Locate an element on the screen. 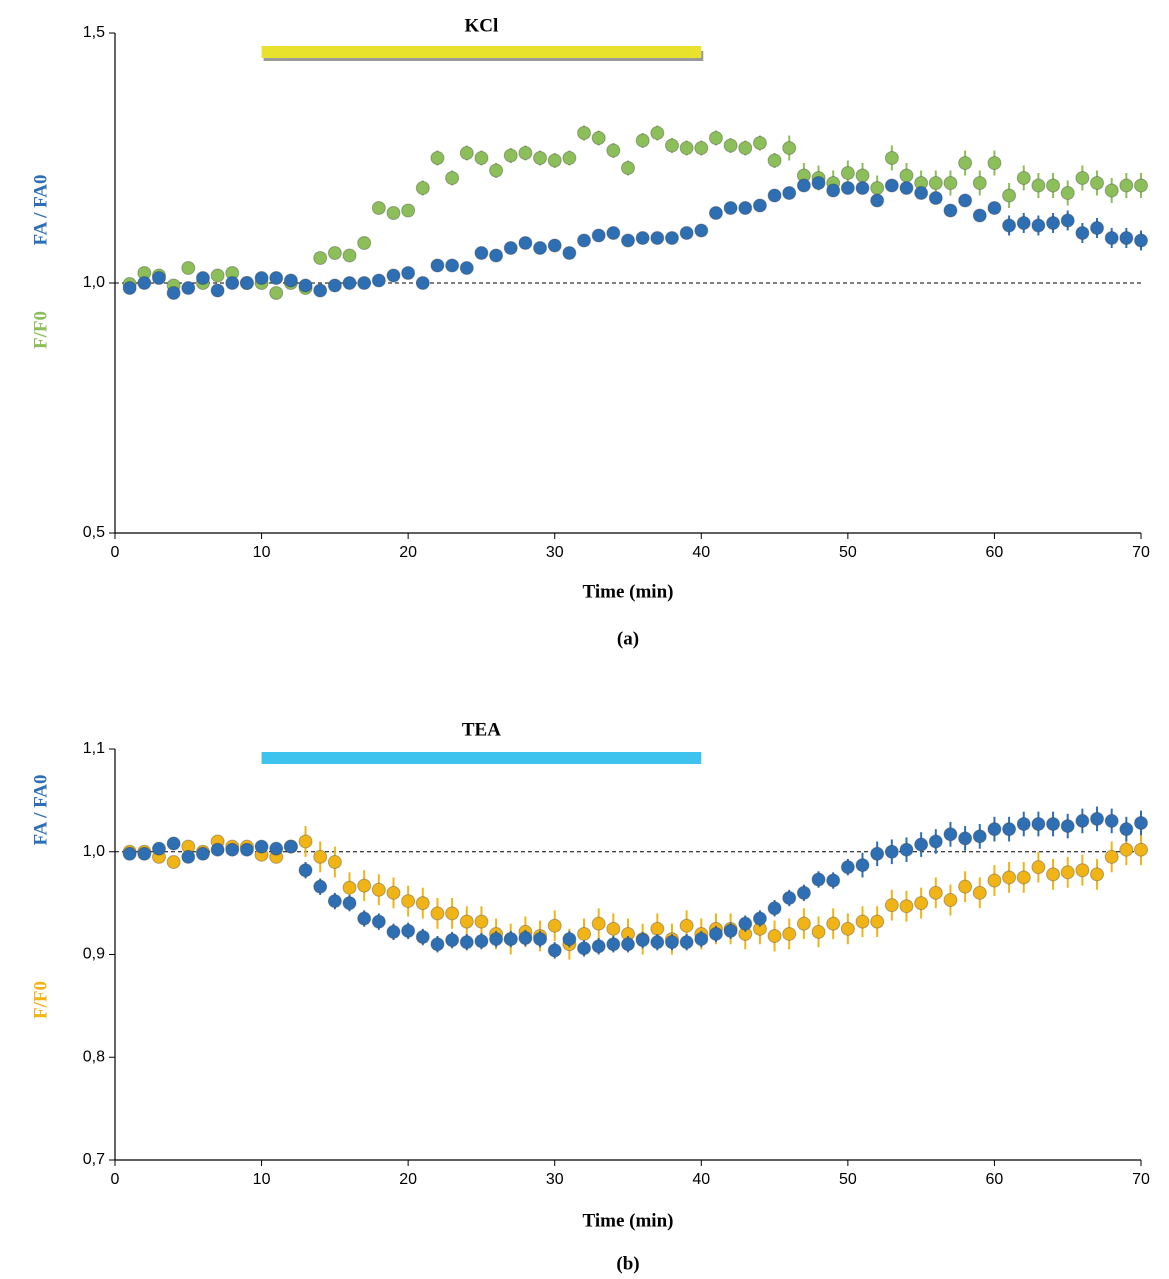 The height and width of the screenshot is (1279, 1169). y-tick-label: 0,7 is located at coordinates (94, 1159).